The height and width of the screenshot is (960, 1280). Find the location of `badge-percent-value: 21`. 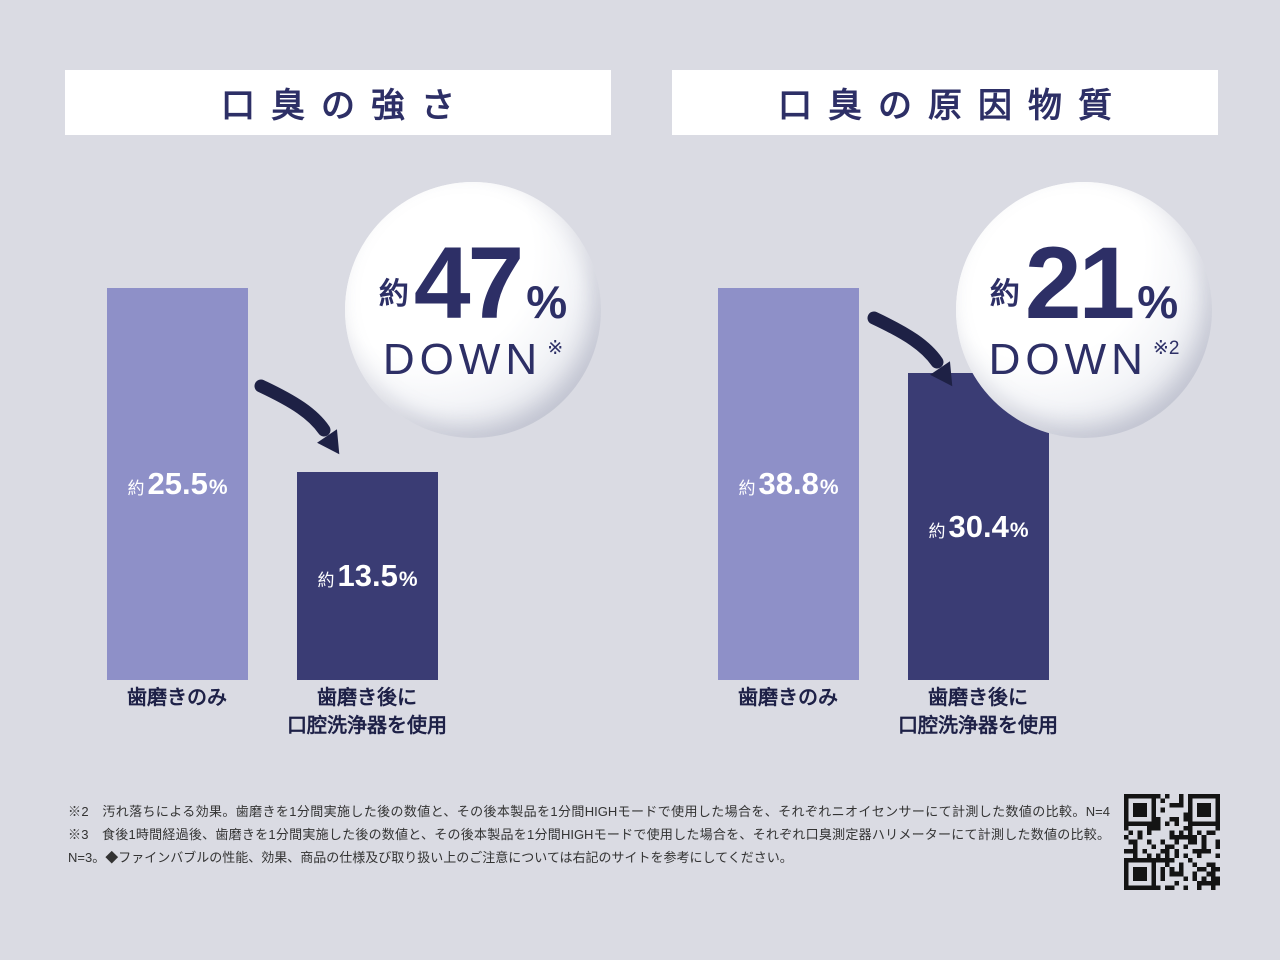

badge-percent-value: 21 is located at coordinates (1079, 282).